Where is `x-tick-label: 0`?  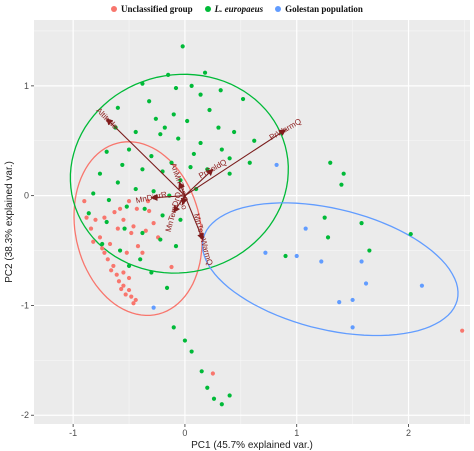
x-tick-label: 0 is located at coordinates (184, 433).